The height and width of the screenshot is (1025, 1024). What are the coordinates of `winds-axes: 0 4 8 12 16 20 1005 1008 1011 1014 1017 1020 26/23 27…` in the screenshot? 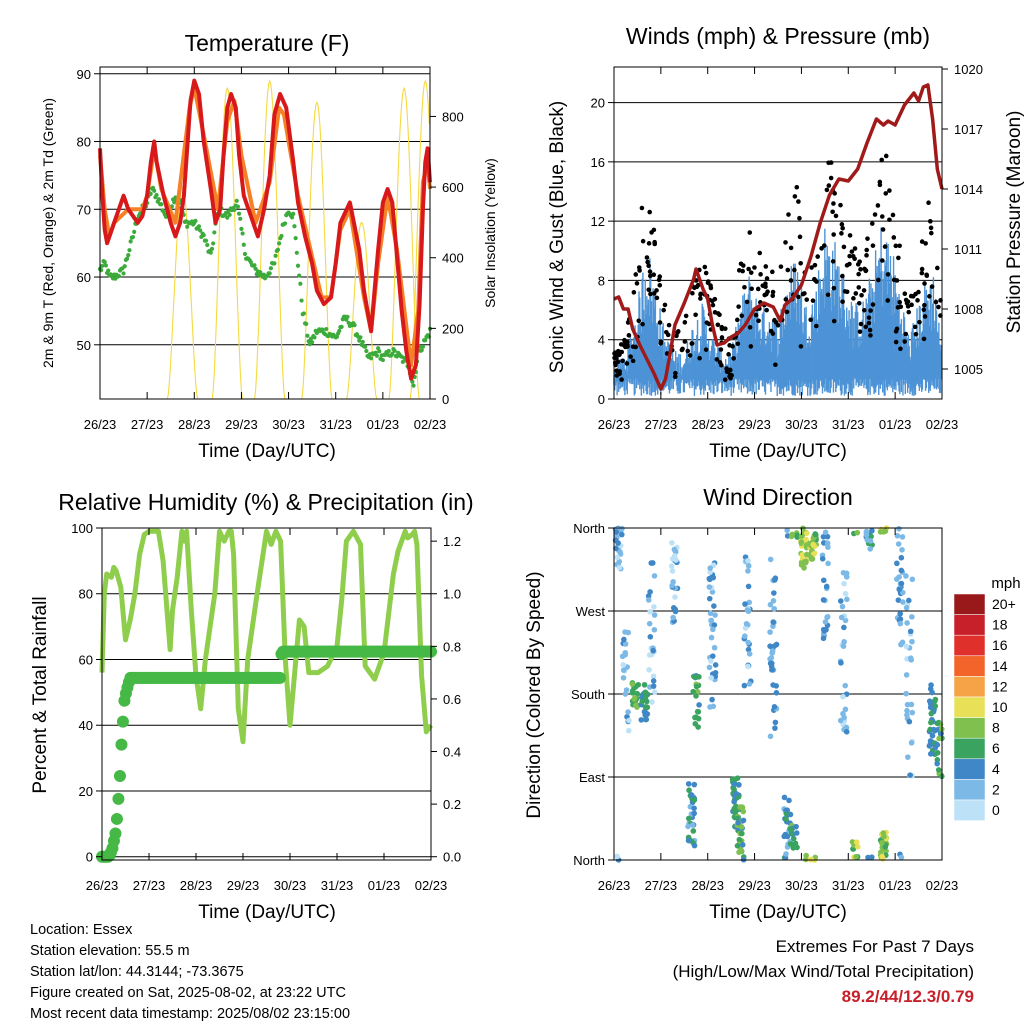 It's located at (787, 247).